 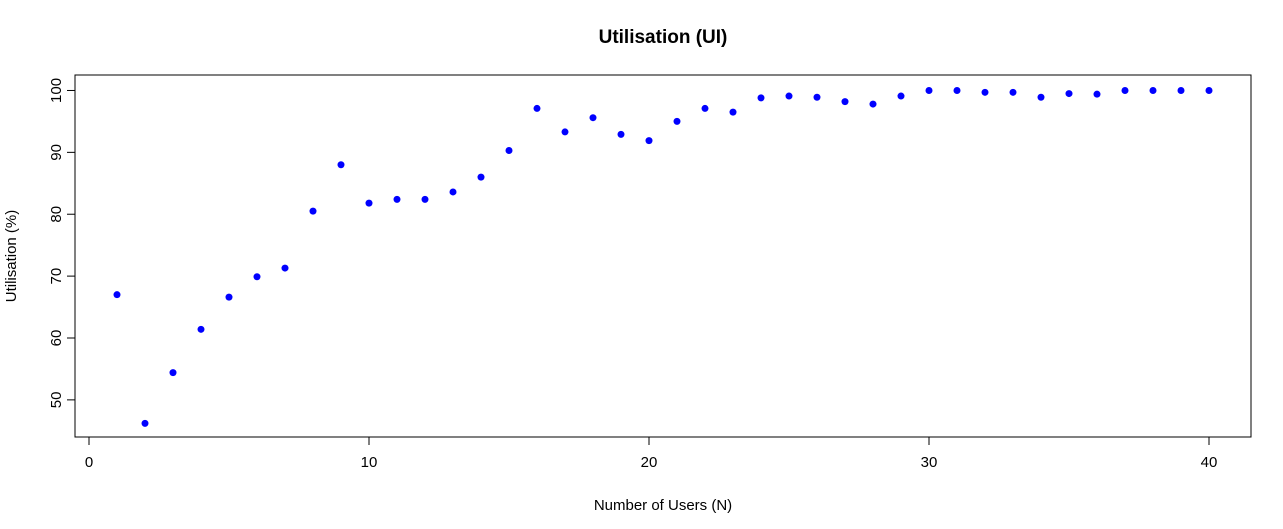 I want to click on y-axis: 50 60 70 80 90 100, so click(x=62, y=243).